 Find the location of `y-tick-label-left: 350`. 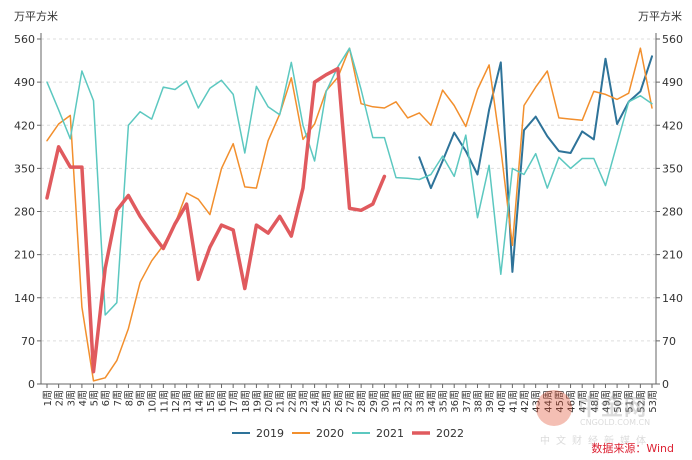

y-tick-label-left: 350 is located at coordinates (24, 168).